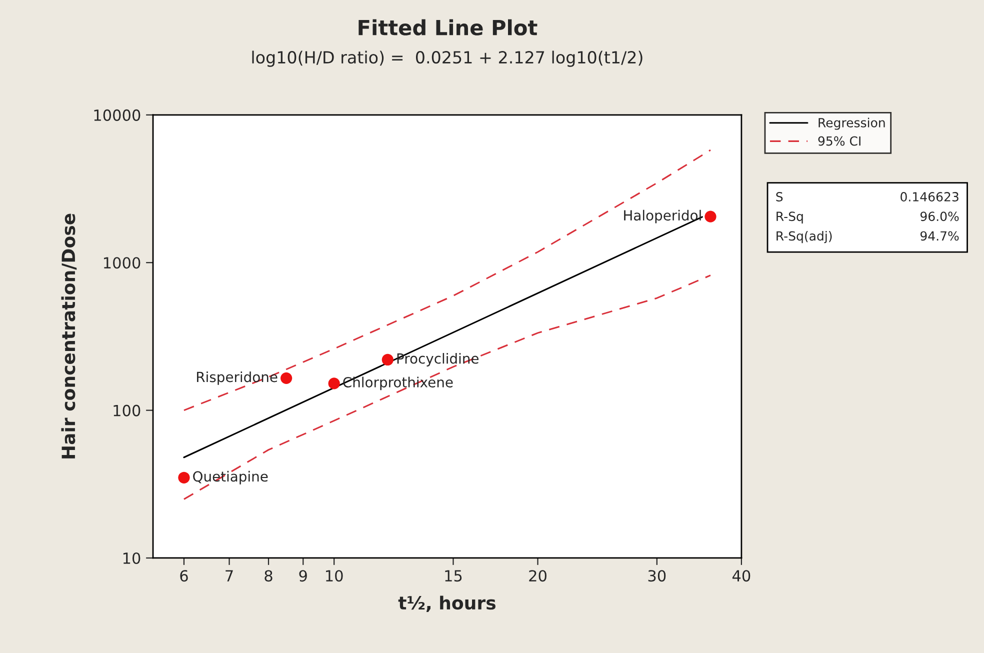 This screenshot has height=653, width=984. What do you see at coordinates (131, 558) in the screenshot?
I see `y-tick-label: 10` at bounding box center [131, 558].